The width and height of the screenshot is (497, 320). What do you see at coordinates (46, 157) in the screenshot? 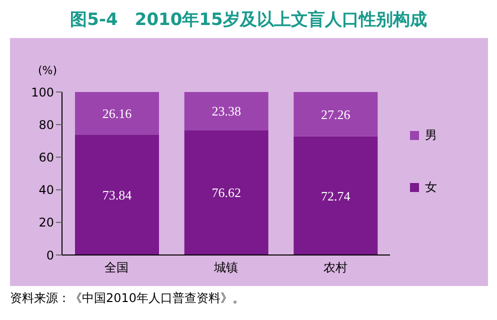
I see `y-tick-label: 60` at bounding box center [46, 157].